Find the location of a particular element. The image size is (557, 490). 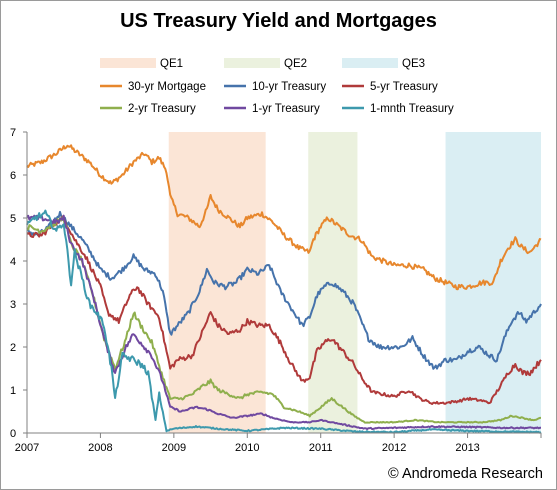

legend-label-qe1: QE1 is located at coordinates (171, 64).